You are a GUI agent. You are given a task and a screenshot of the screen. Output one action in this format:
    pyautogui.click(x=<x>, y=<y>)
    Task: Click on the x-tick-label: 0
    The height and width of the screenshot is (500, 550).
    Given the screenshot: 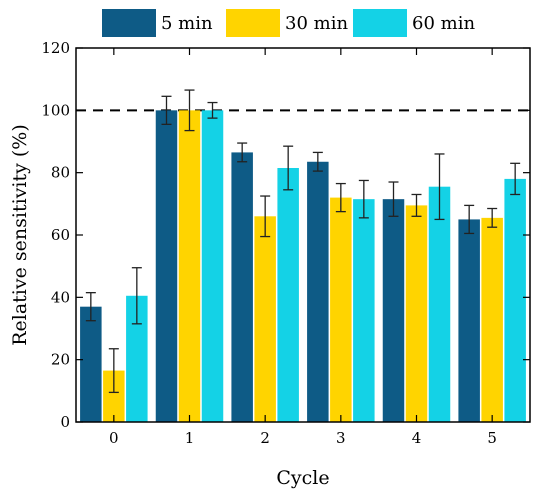 What is the action you would take?
    pyautogui.click(x=114, y=438)
    